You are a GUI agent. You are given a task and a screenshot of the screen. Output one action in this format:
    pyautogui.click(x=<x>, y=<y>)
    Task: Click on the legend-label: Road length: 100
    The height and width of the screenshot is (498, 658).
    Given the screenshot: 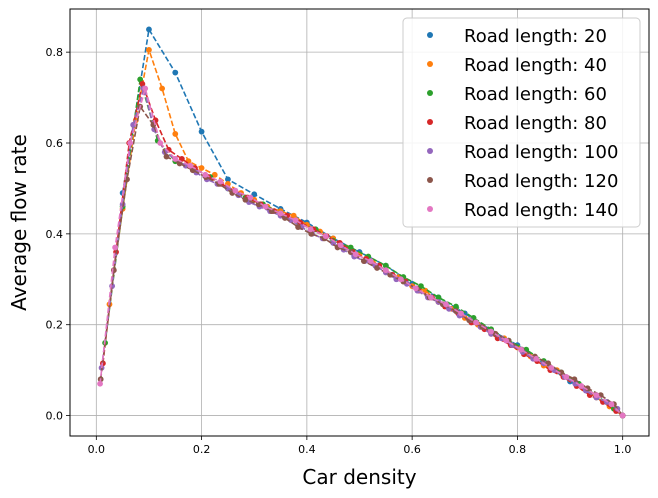 What is the action you would take?
    pyautogui.click(x=541, y=152)
    